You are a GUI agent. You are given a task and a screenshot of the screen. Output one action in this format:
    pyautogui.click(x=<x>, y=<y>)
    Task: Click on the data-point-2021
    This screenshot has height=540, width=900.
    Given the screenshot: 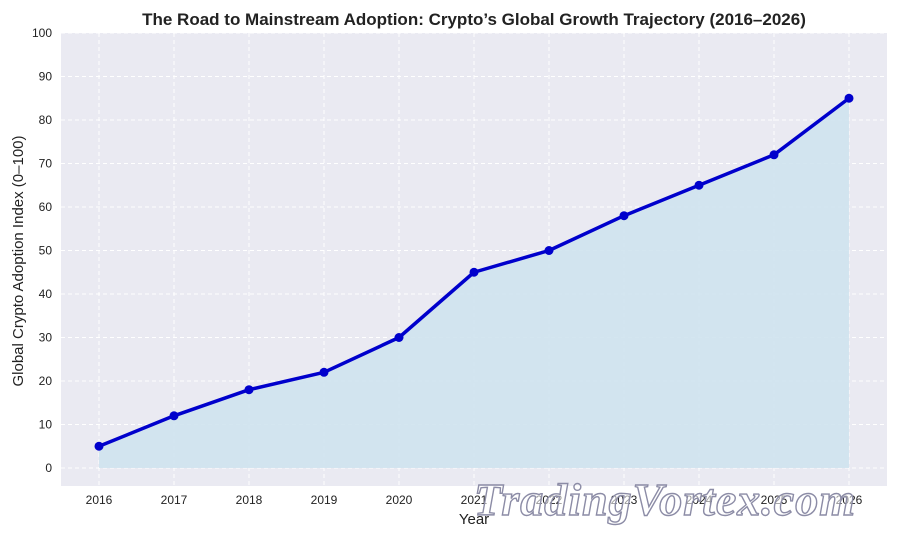 What is the action you would take?
    pyautogui.click(x=474, y=272)
    